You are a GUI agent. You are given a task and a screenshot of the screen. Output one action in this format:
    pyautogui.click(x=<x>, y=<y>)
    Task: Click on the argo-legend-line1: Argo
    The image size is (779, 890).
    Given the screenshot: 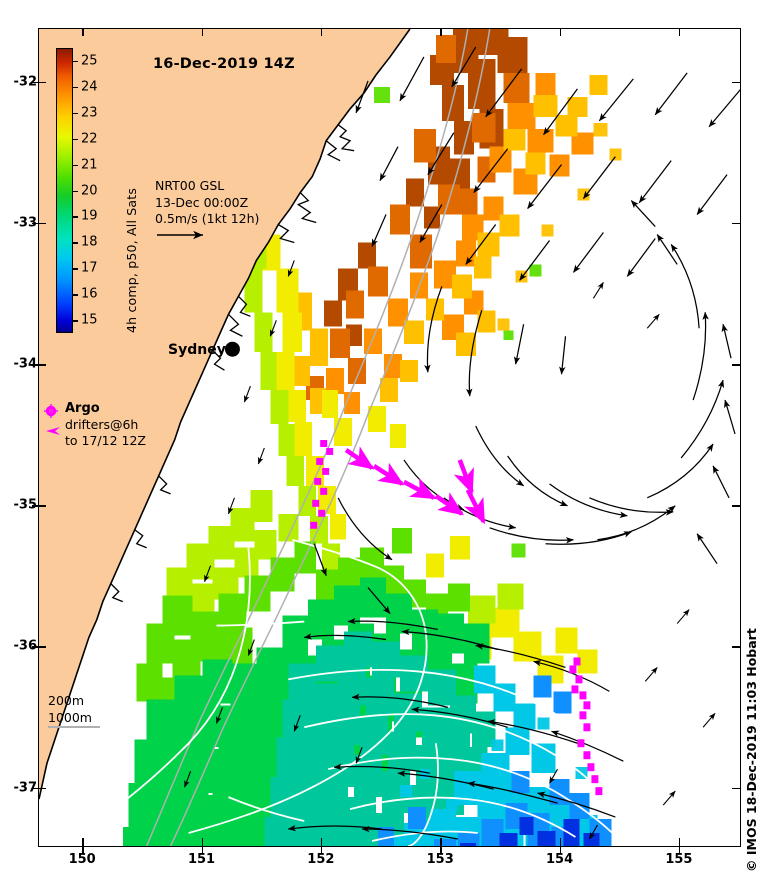 What is the action you would take?
    pyautogui.click(x=82, y=408)
    